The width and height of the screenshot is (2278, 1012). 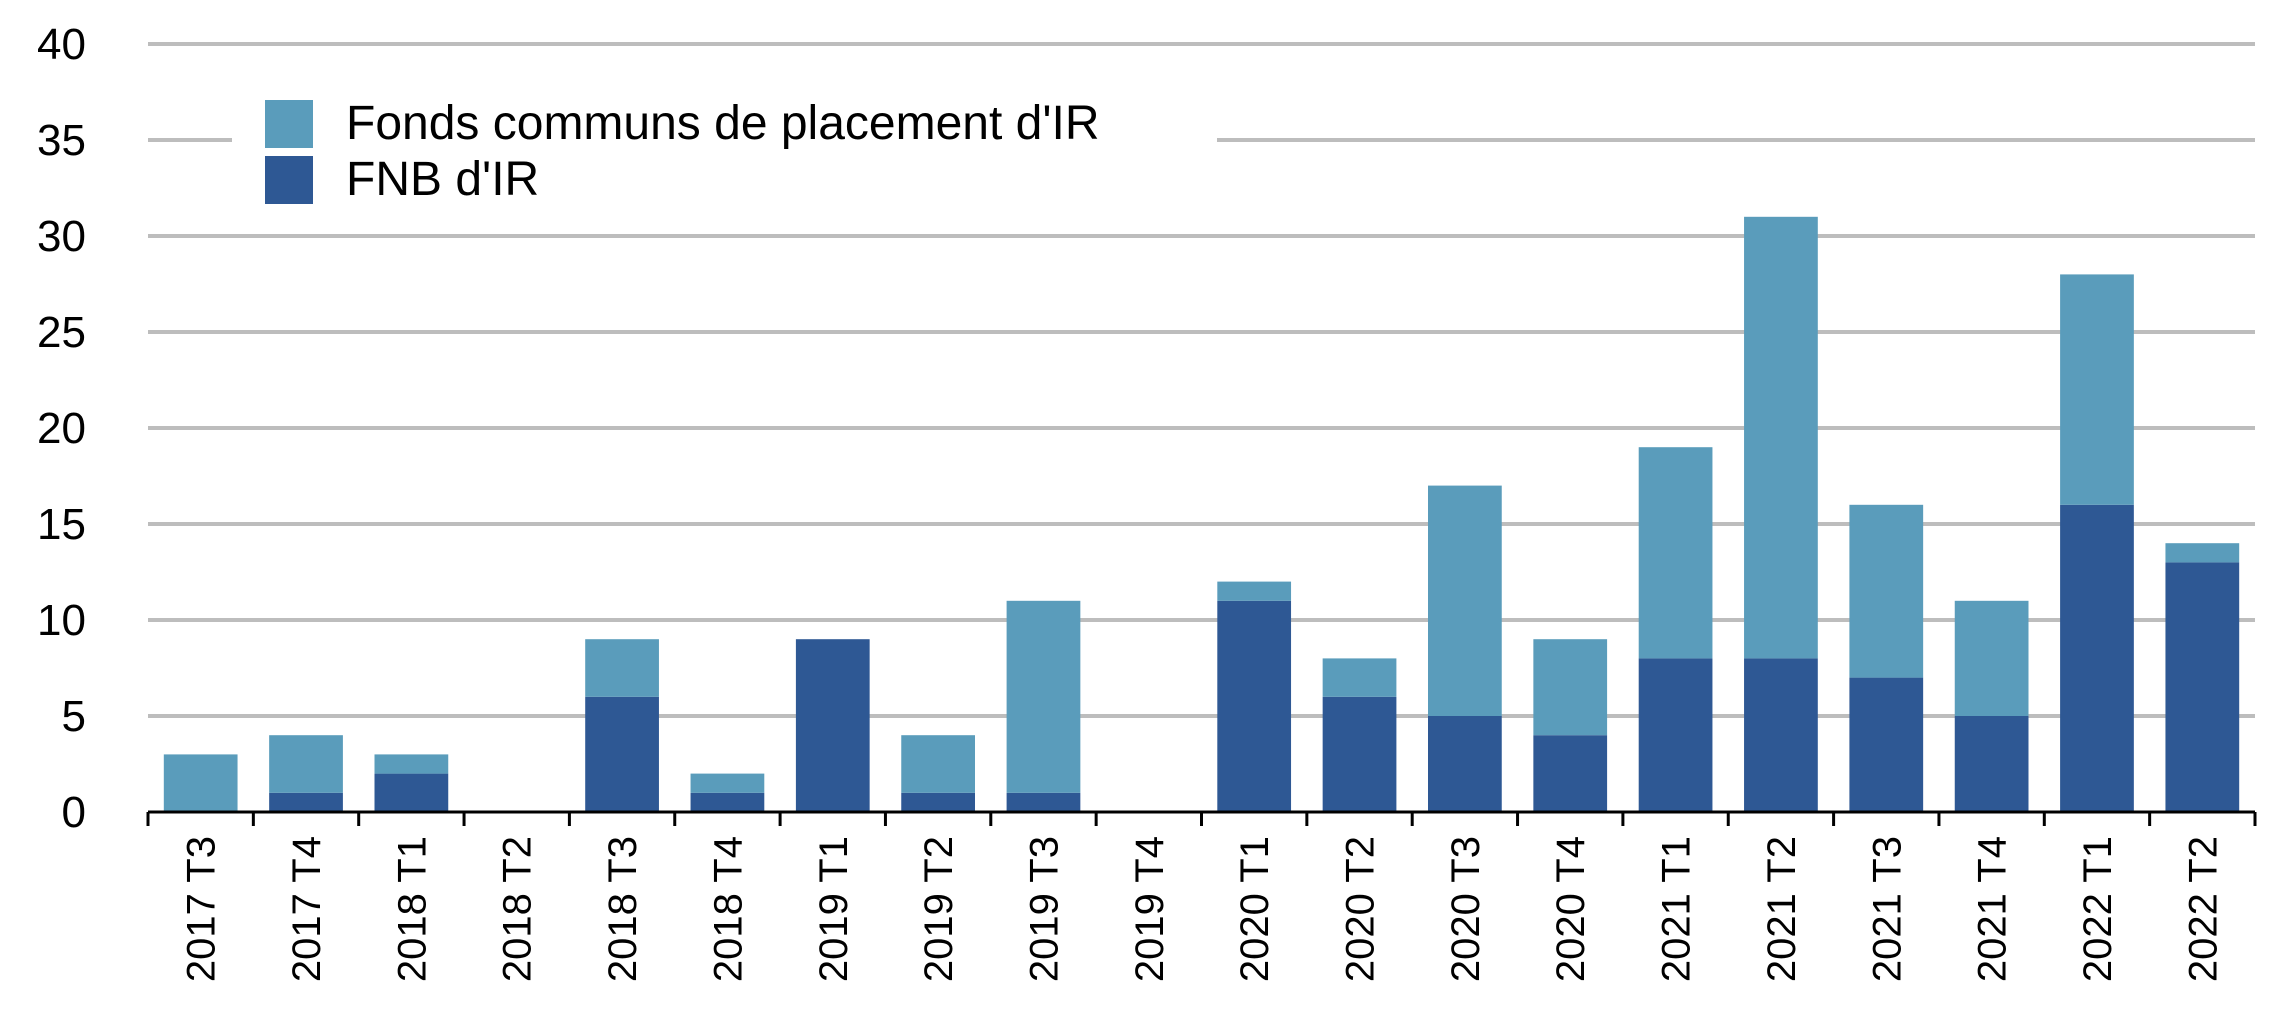 I want to click on y-tick-label: 20, so click(x=61, y=428).